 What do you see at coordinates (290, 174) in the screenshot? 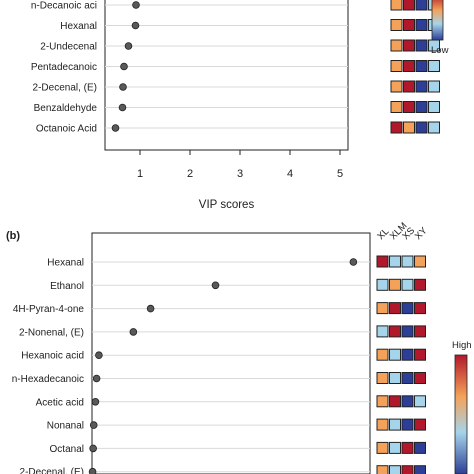
I see `x-tick-label: 4` at bounding box center [290, 174].